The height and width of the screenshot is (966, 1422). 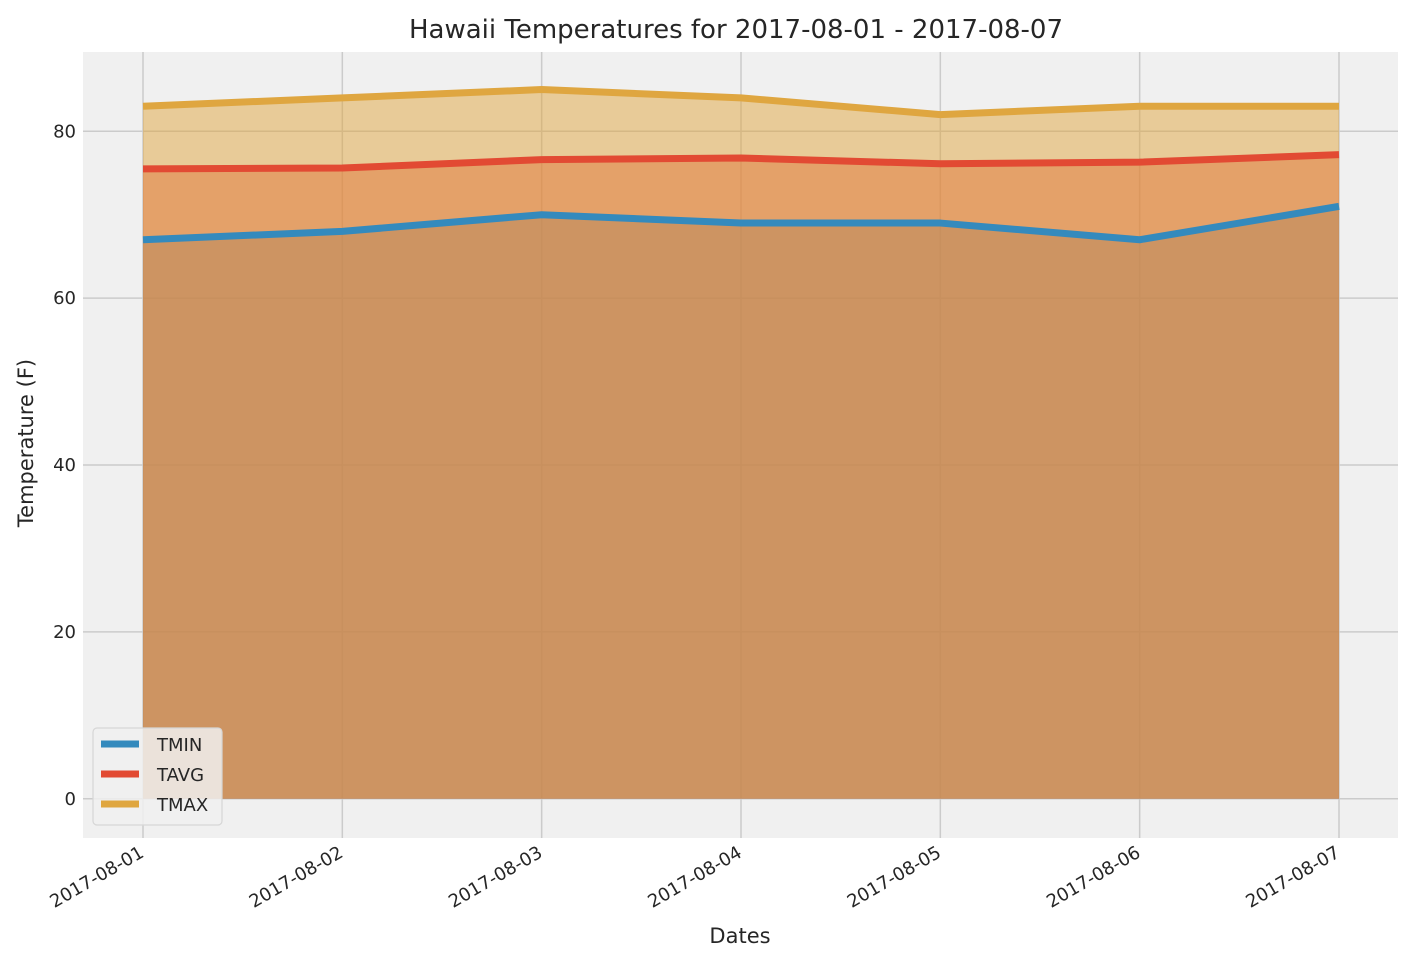 I want to click on y-tick-label: 60, so click(x=64, y=298).